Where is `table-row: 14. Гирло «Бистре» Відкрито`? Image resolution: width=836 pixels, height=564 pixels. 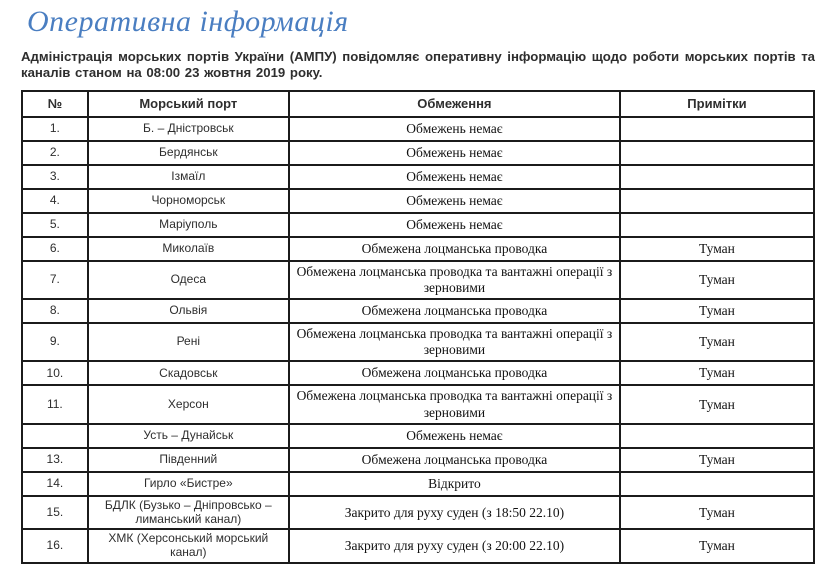
table-row: 14. Гирло «Бистре» Відкрито is located at coordinates (418, 483).